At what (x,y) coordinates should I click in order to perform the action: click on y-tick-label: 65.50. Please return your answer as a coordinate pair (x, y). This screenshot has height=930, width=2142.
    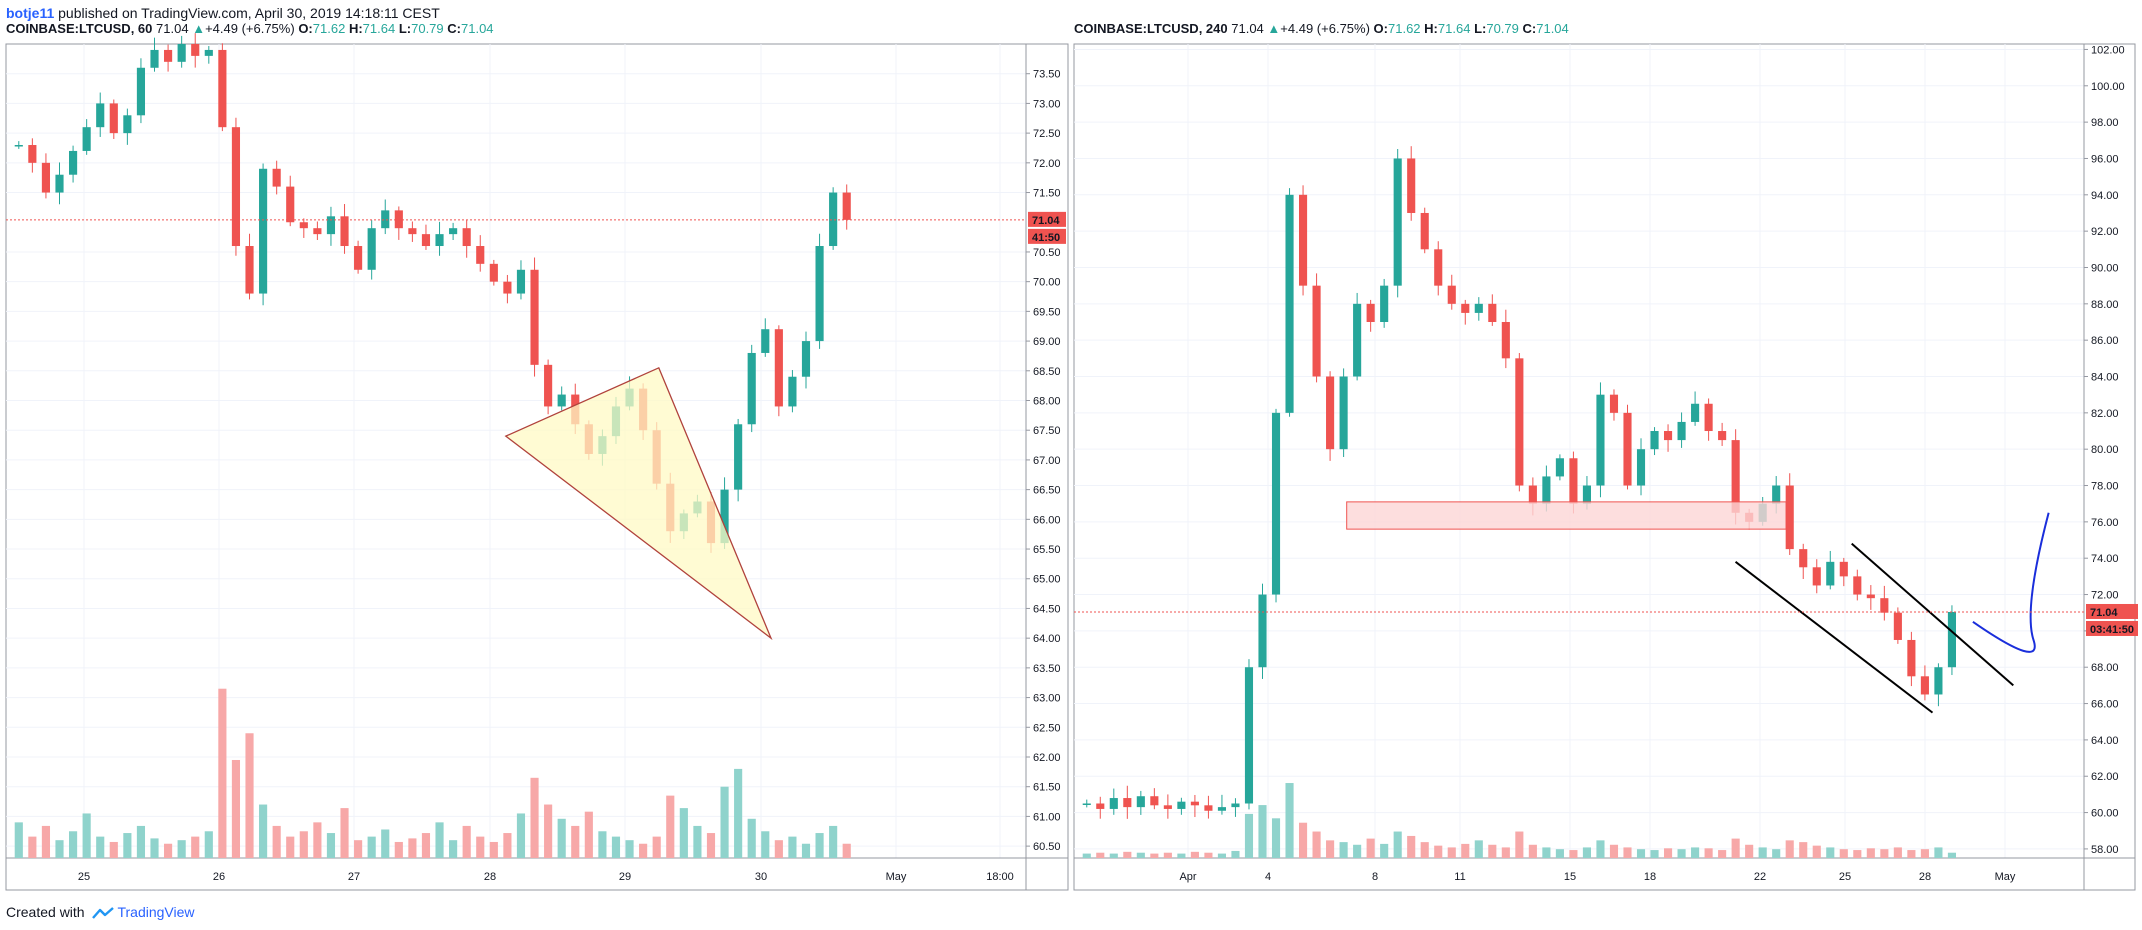
    Looking at the image, I should click on (1047, 550).